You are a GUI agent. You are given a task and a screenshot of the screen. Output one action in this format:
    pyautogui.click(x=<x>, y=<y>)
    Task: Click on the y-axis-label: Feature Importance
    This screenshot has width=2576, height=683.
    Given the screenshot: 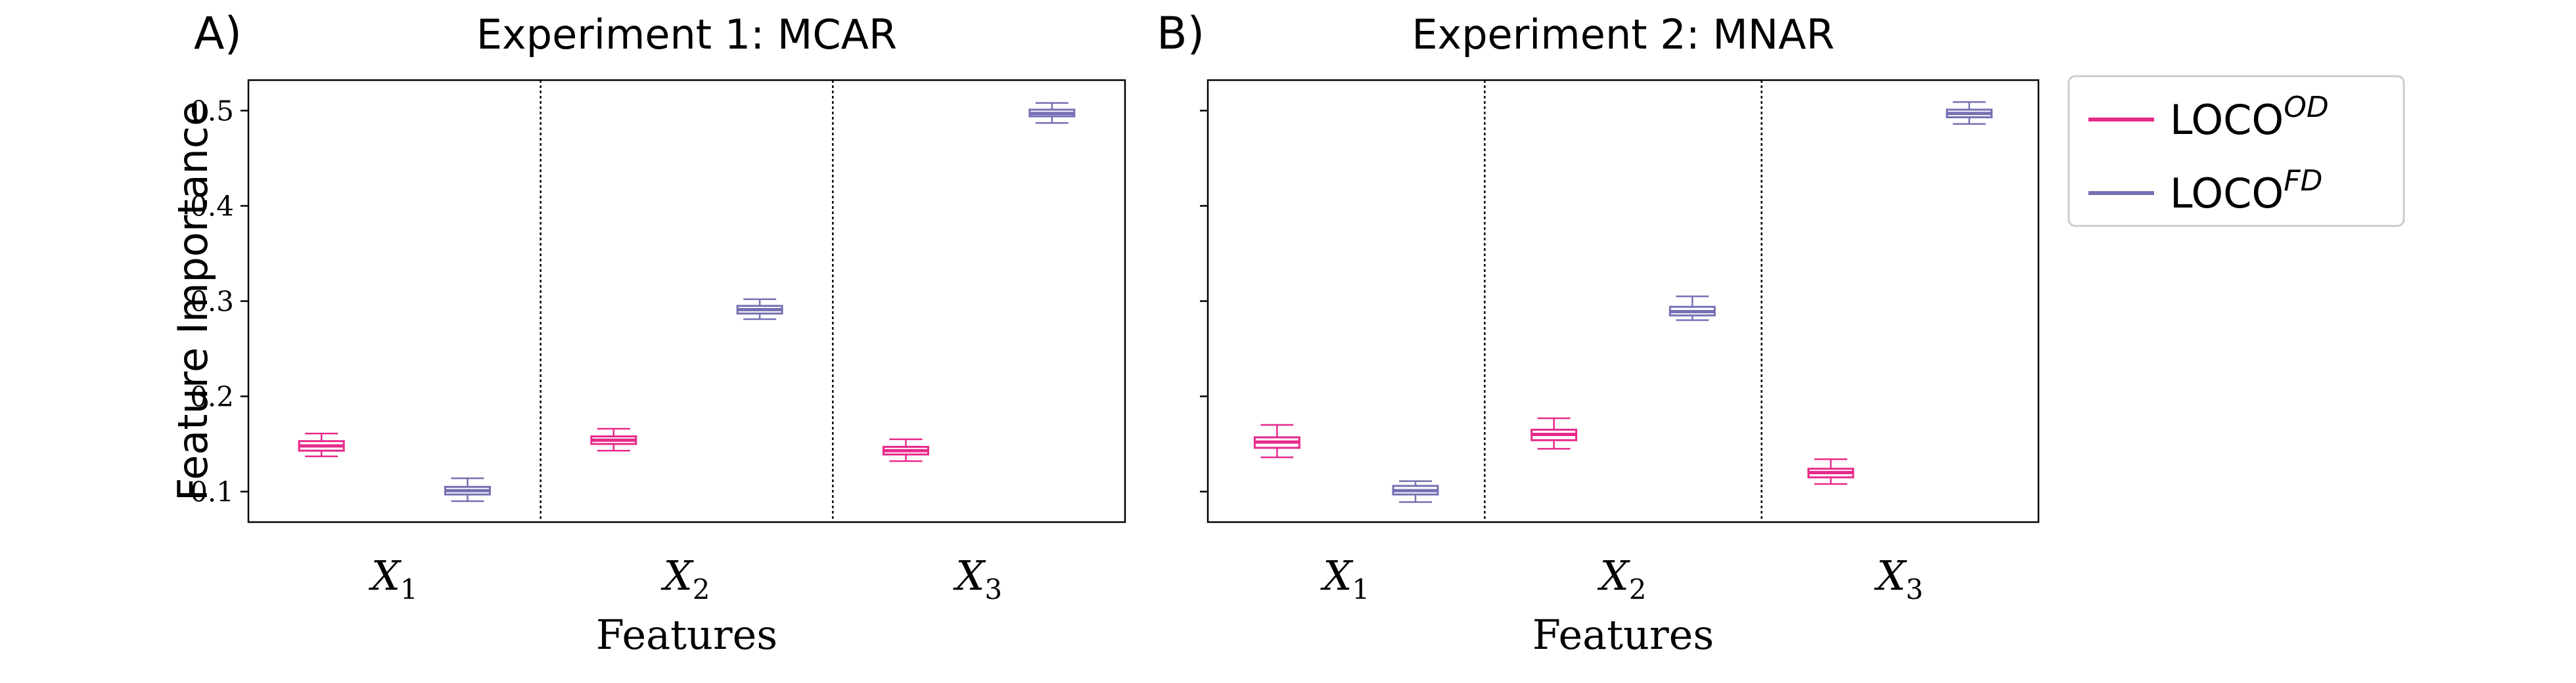 What is the action you would take?
    pyautogui.click(x=193, y=301)
    